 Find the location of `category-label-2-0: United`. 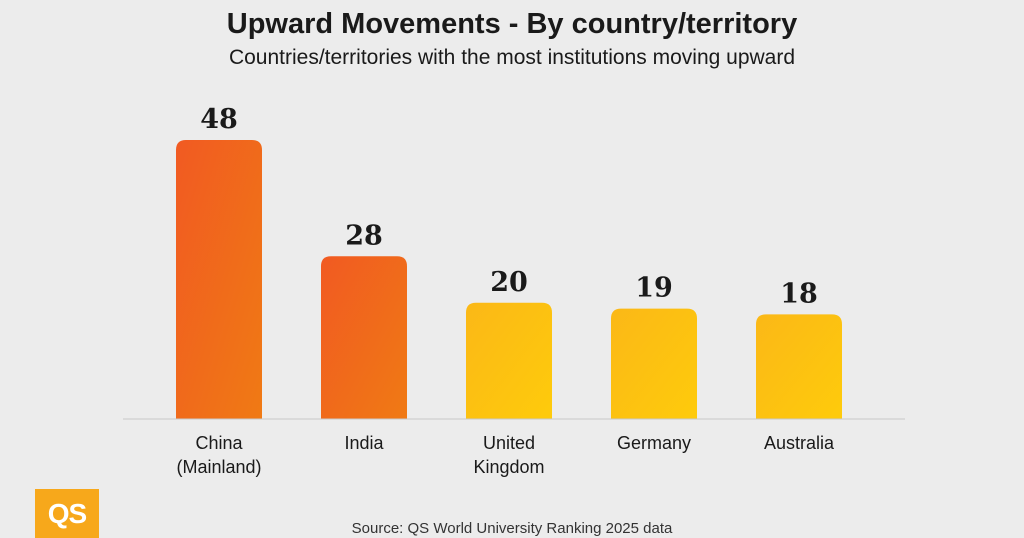

category-label-2-0: United is located at coordinates (509, 443).